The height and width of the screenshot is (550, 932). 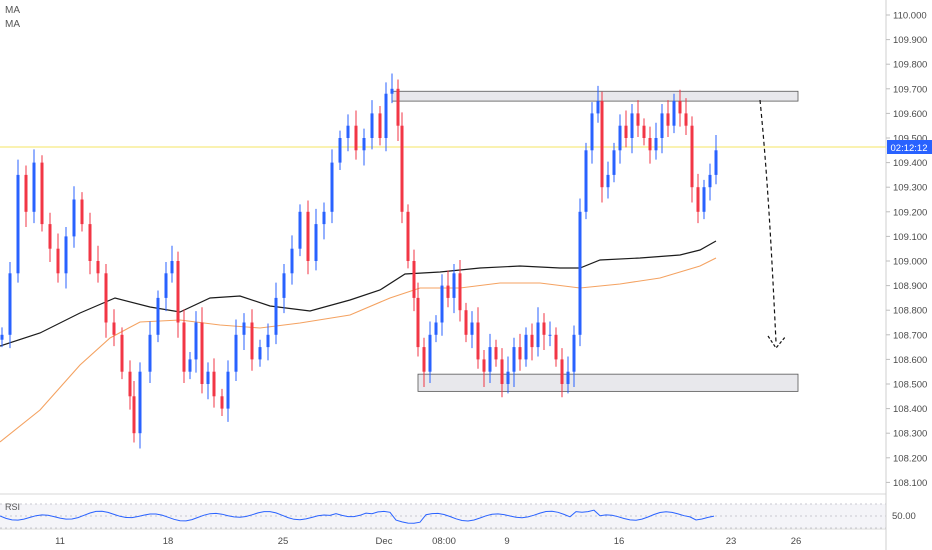 What do you see at coordinates (608, 382) in the screenshot?
I see `support-zone` at bounding box center [608, 382].